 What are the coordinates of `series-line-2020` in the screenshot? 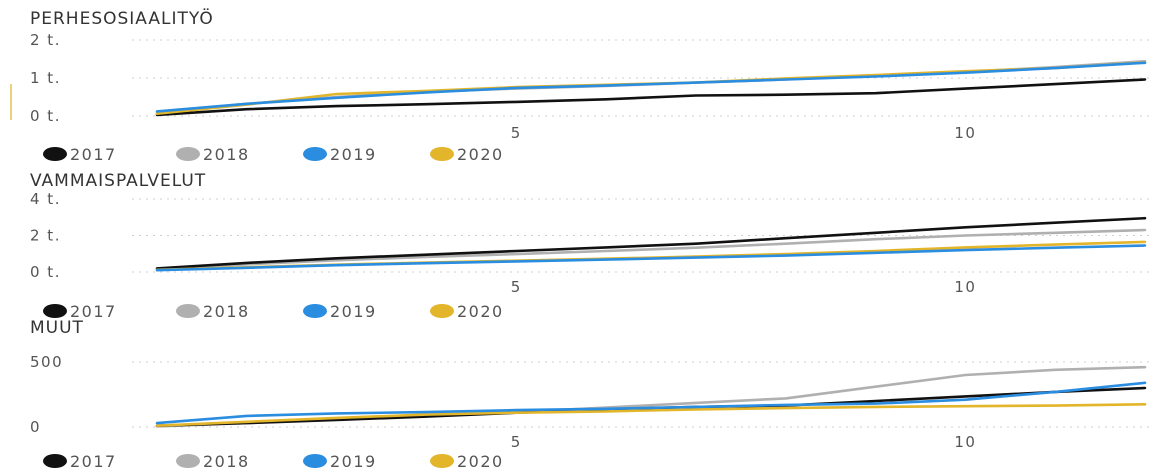 It's located at (651, 415).